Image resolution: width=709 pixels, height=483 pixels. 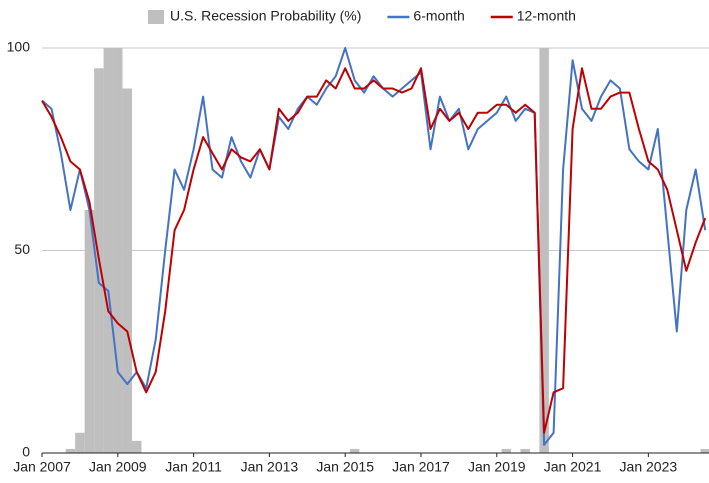 I want to click on x-tick-label: Jan 2023, so click(x=649, y=467).